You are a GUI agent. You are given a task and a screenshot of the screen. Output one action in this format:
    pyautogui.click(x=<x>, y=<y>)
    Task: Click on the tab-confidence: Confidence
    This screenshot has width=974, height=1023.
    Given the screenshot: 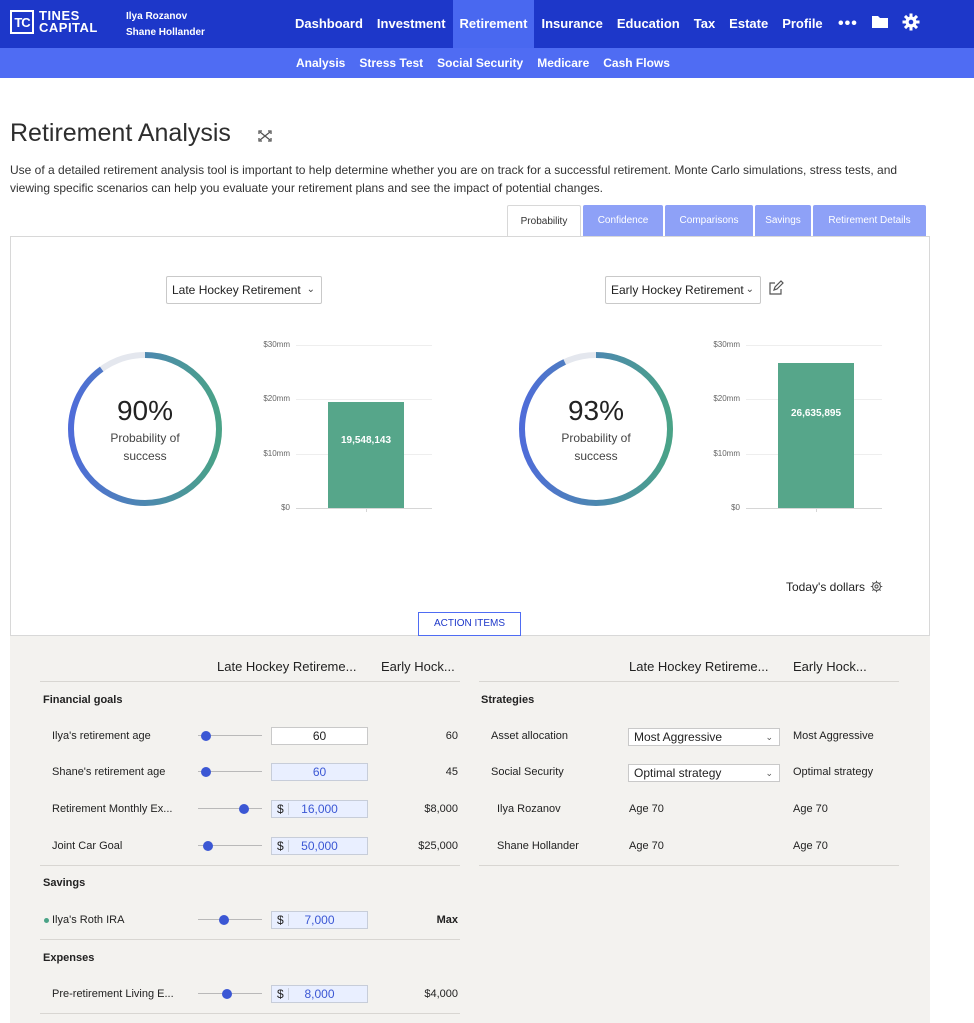 What is the action you would take?
    pyautogui.click(x=623, y=221)
    